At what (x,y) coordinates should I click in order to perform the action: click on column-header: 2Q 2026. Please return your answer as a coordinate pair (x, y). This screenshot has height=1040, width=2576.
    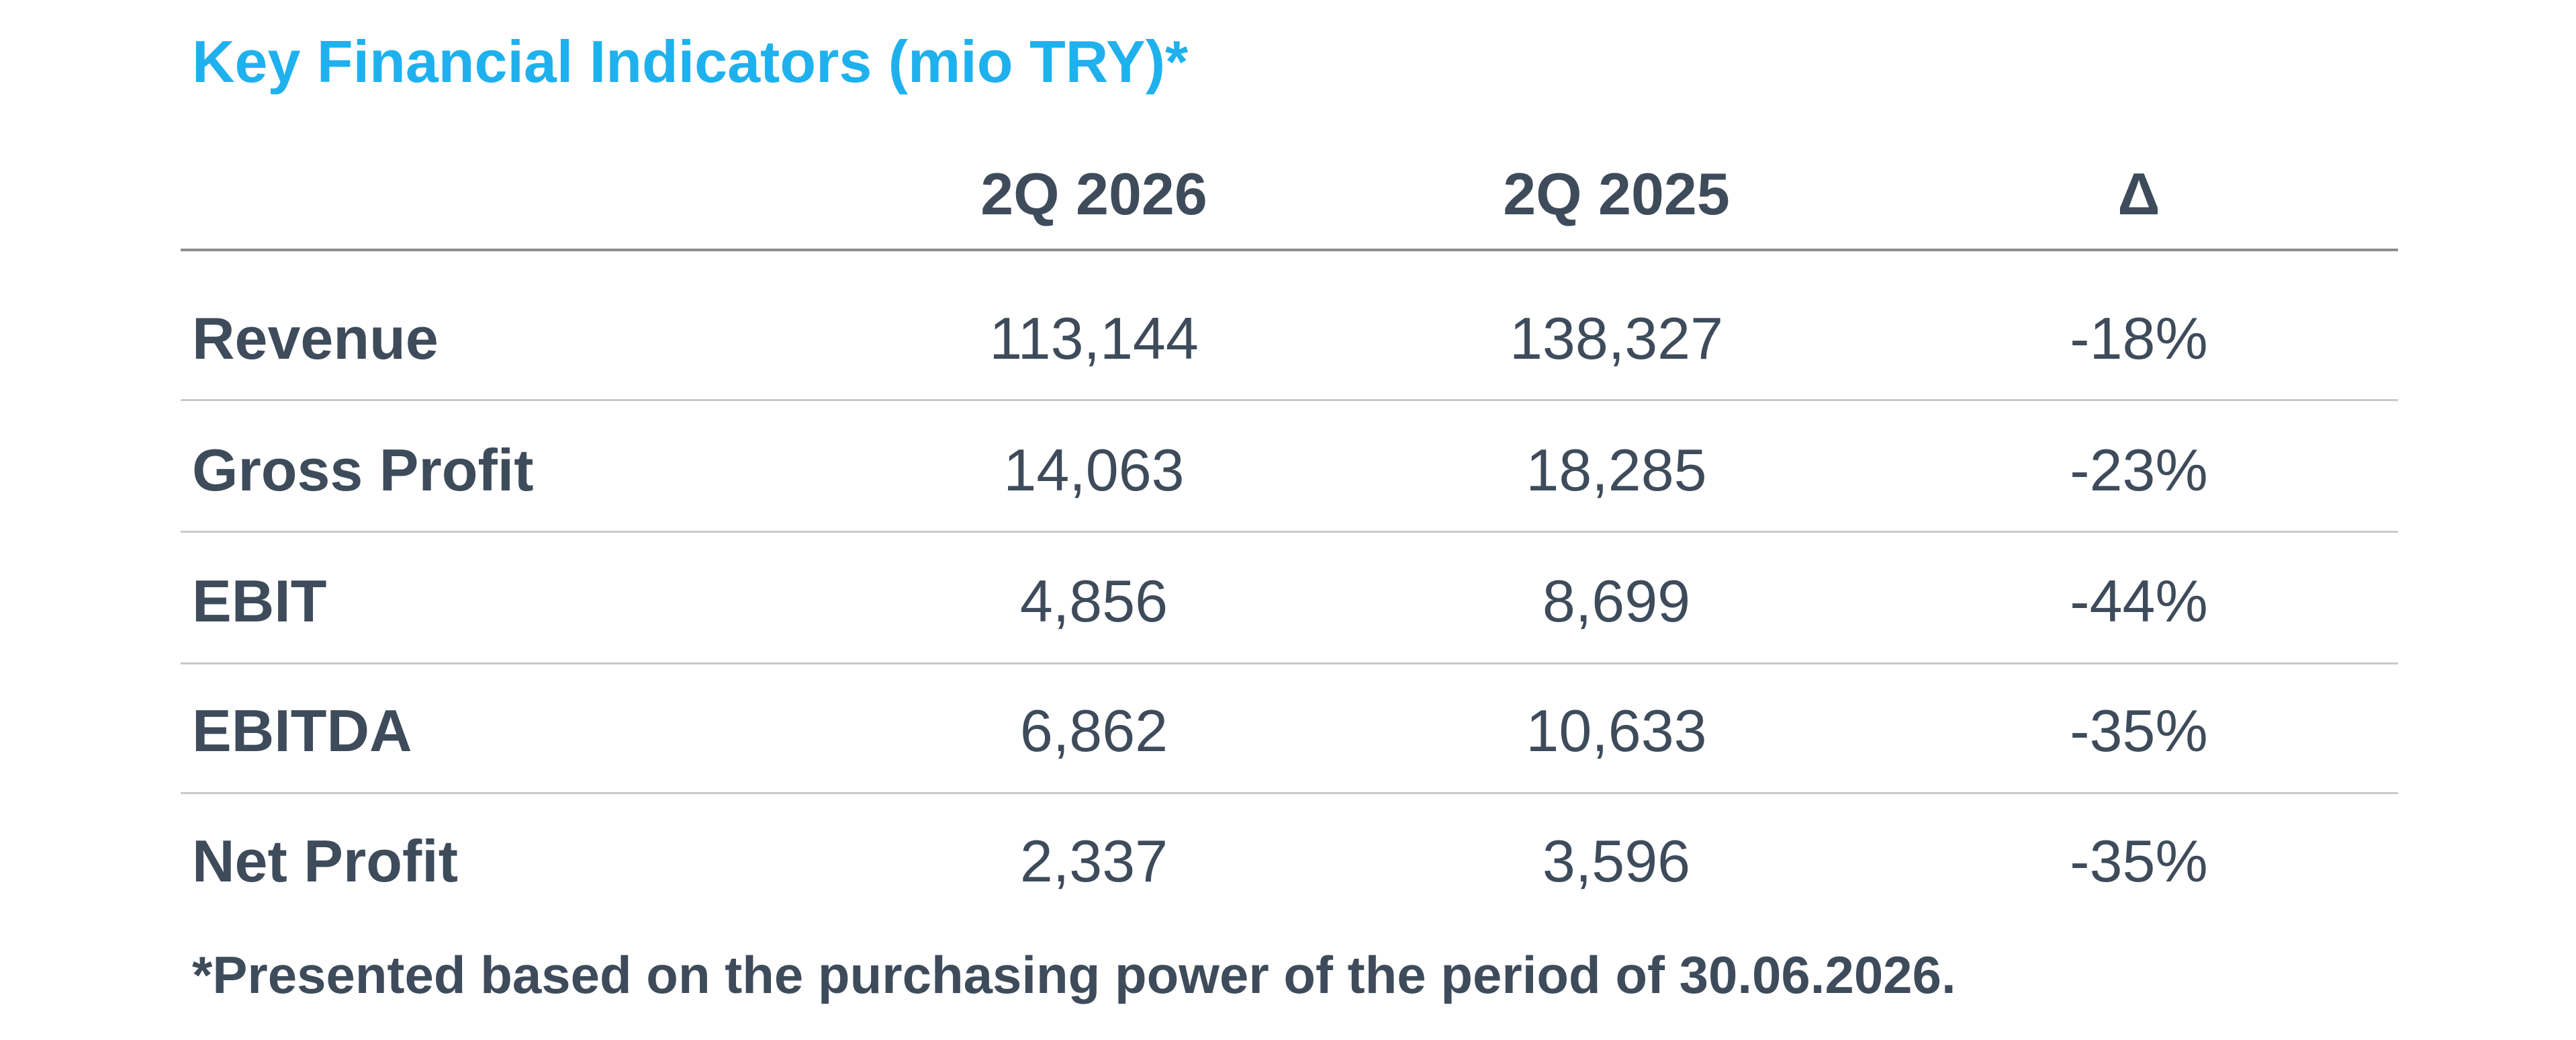
    Looking at the image, I should click on (1093, 194).